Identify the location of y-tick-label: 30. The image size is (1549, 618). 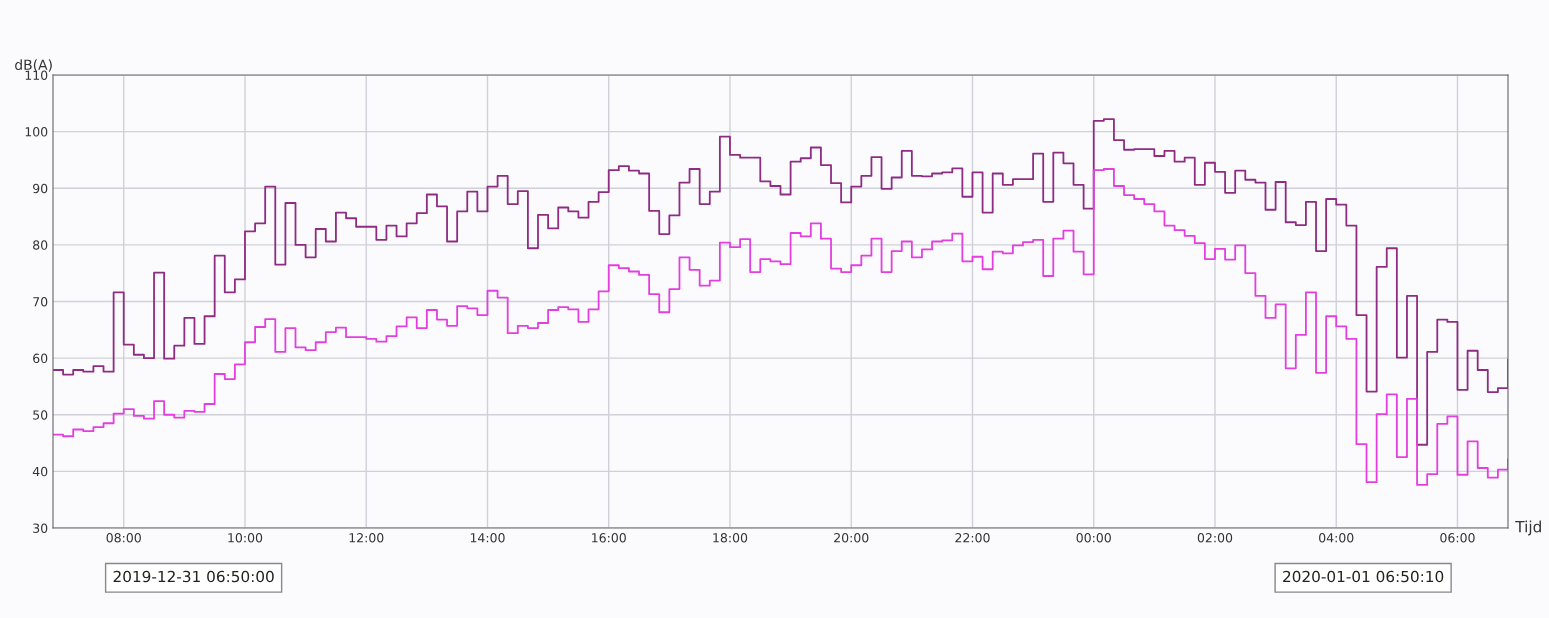
(40, 528).